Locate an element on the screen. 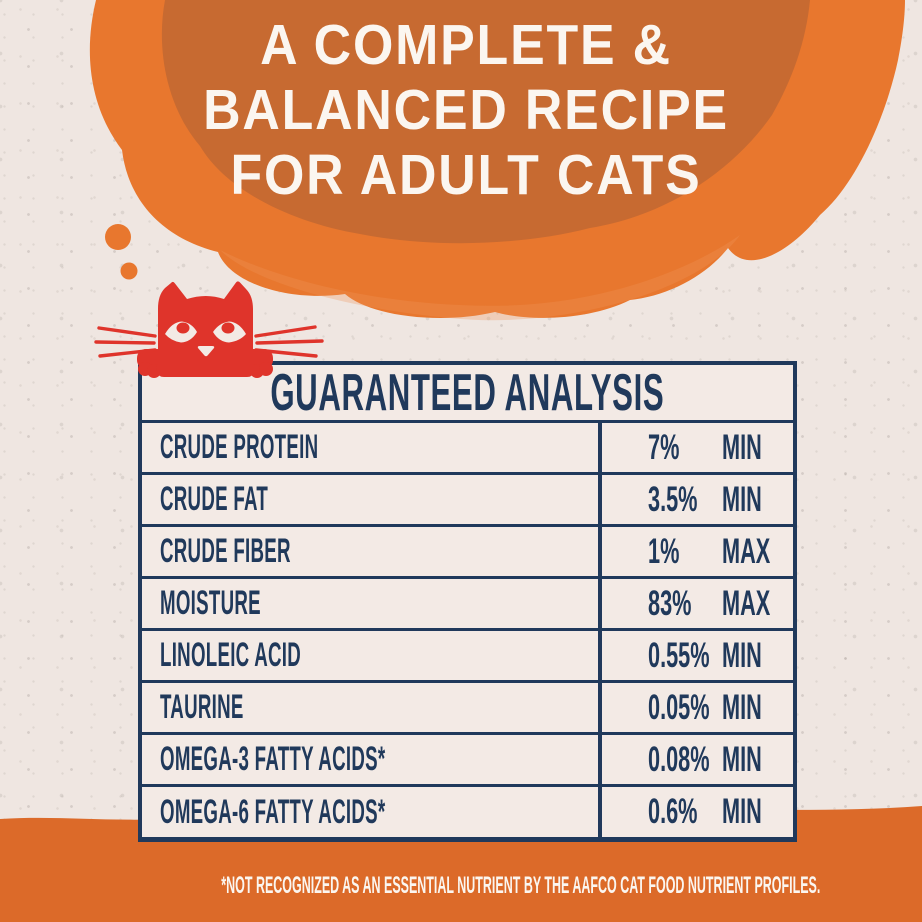 The image size is (922, 922). table-row: CRUDE FAT 3.5% MIN is located at coordinates (467, 501).